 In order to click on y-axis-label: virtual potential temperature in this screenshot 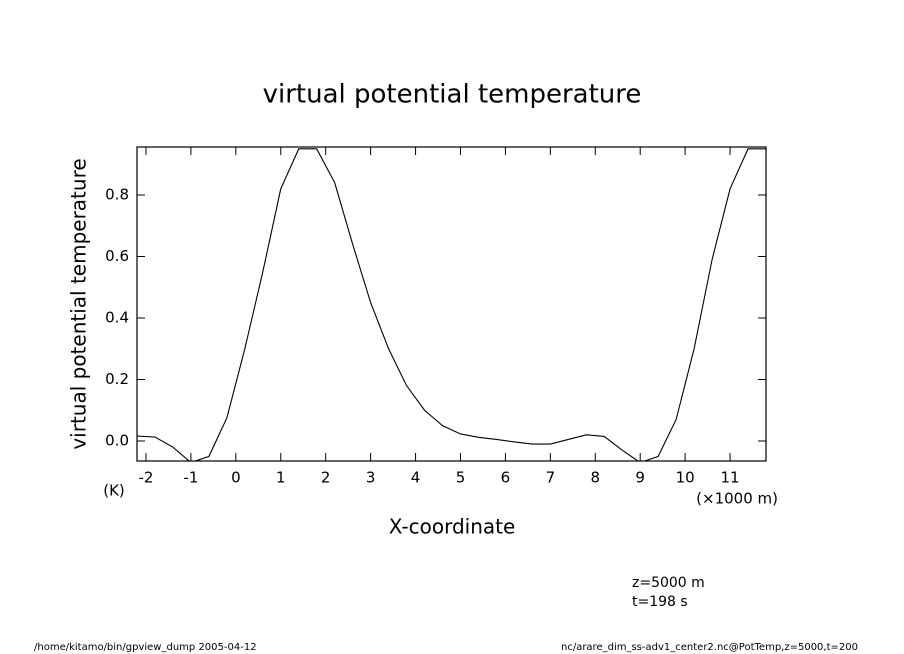, I will do `click(79, 303)`.